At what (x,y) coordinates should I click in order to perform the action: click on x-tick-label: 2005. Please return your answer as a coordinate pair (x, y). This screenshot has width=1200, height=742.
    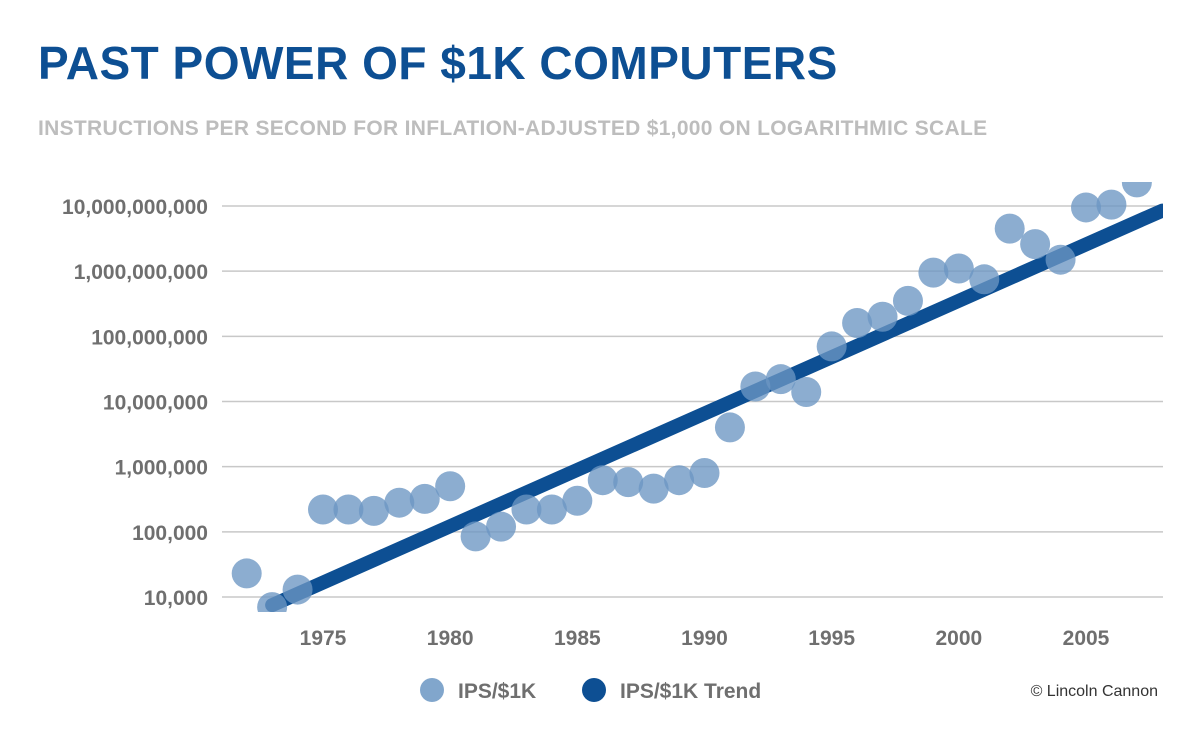
    Looking at the image, I should click on (1086, 638).